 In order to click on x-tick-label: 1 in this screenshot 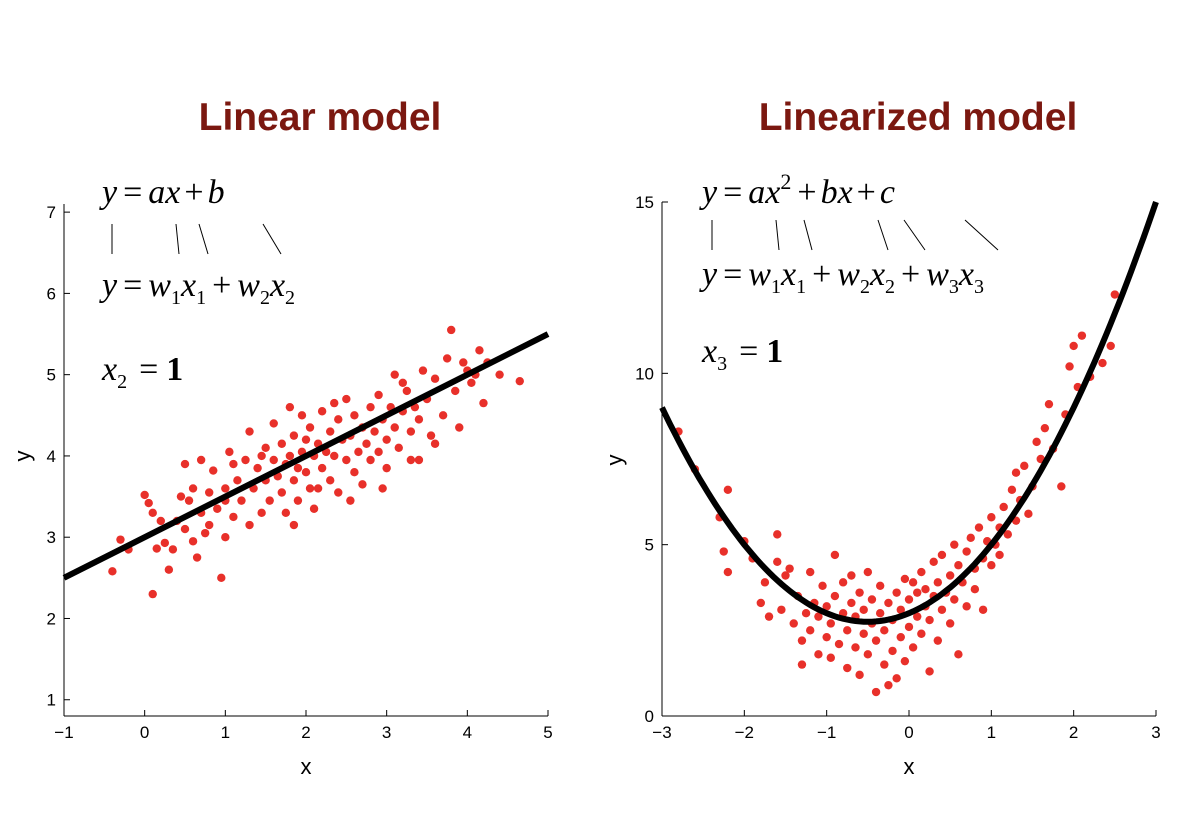, I will do `click(991, 732)`.